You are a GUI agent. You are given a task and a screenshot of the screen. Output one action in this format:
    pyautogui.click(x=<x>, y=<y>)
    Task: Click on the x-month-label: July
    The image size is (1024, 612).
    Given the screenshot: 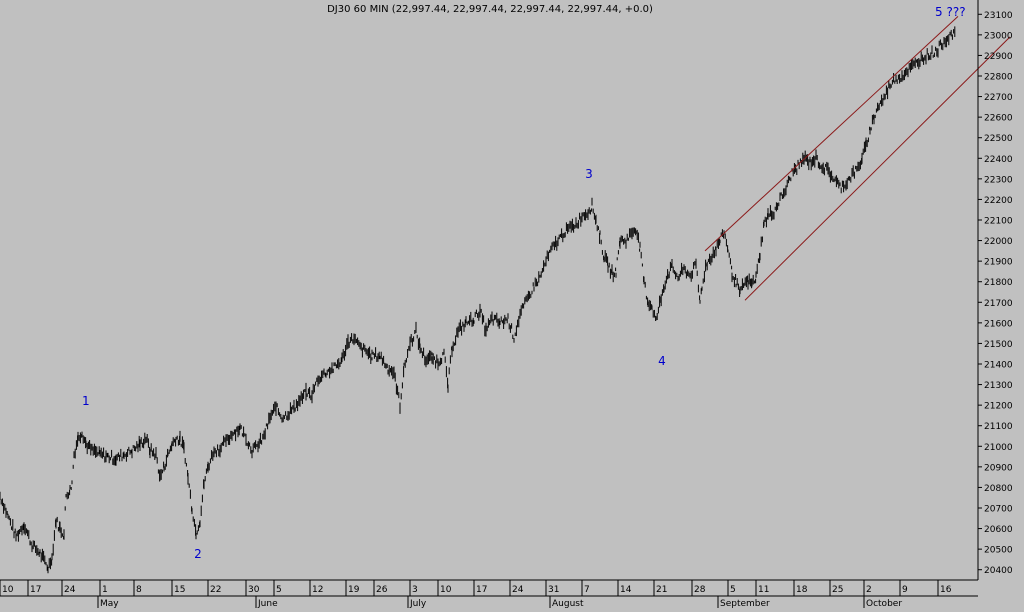 What is the action you would take?
    pyautogui.click(x=418, y=603)
    